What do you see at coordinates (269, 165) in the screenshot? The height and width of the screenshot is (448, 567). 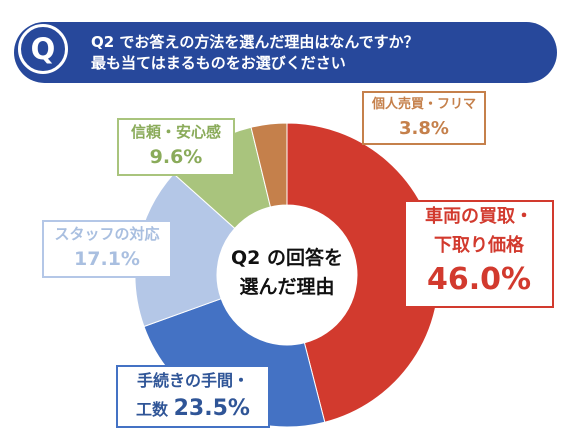 I see `slice-resale` at bounding box center [269, 165].